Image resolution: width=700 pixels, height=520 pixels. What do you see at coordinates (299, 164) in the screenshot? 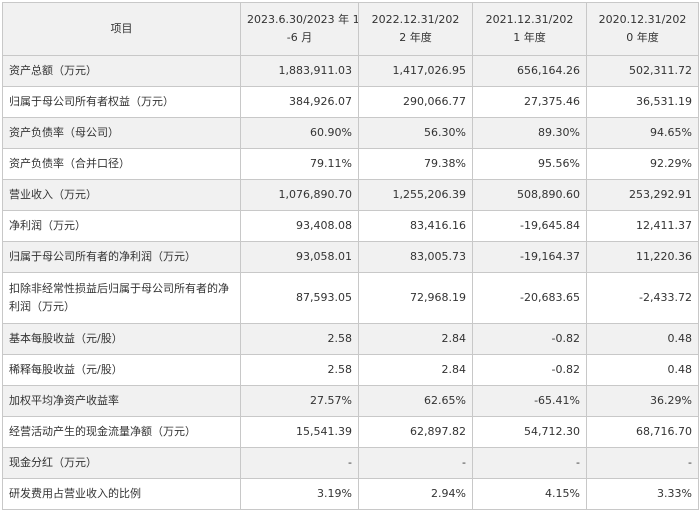
I see `cell-value: 79.11%` at bounding box center [299, 164].